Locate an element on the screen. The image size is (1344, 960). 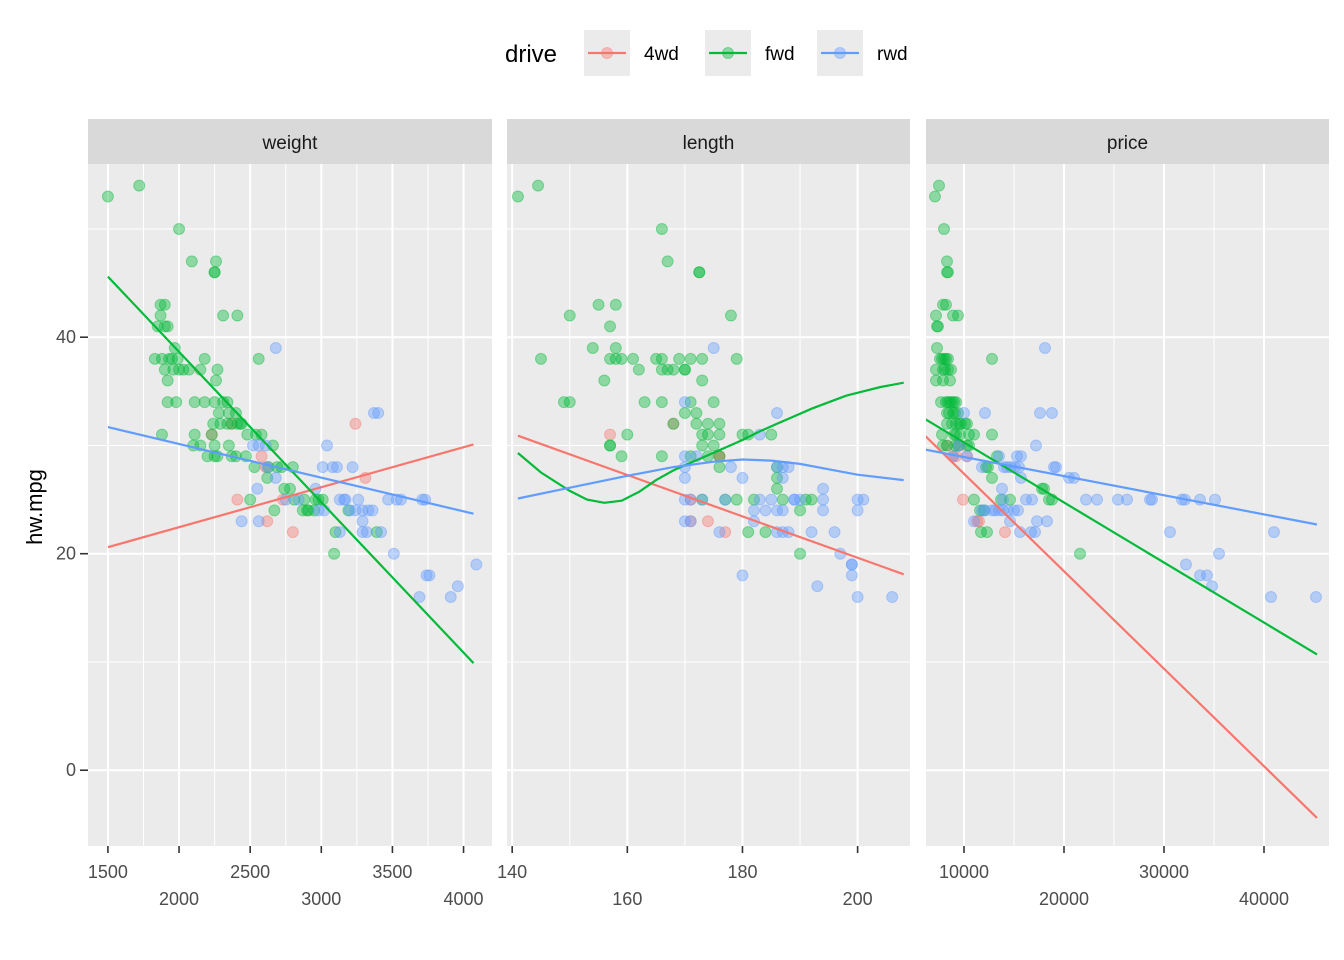
x-tick-label: 40000 is located at coordinates (1264, 899).